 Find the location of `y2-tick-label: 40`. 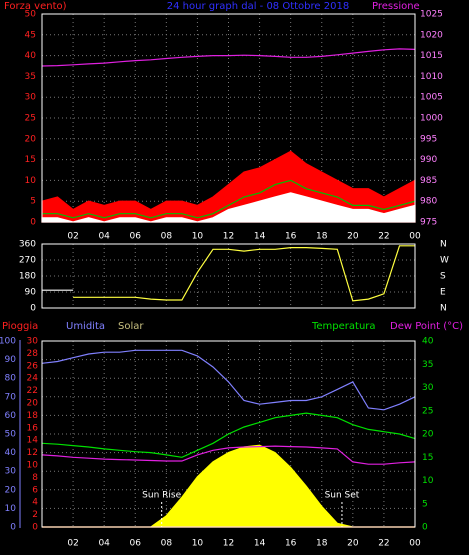

y2-tick-label: 40 is located at coordinates (428, 342).